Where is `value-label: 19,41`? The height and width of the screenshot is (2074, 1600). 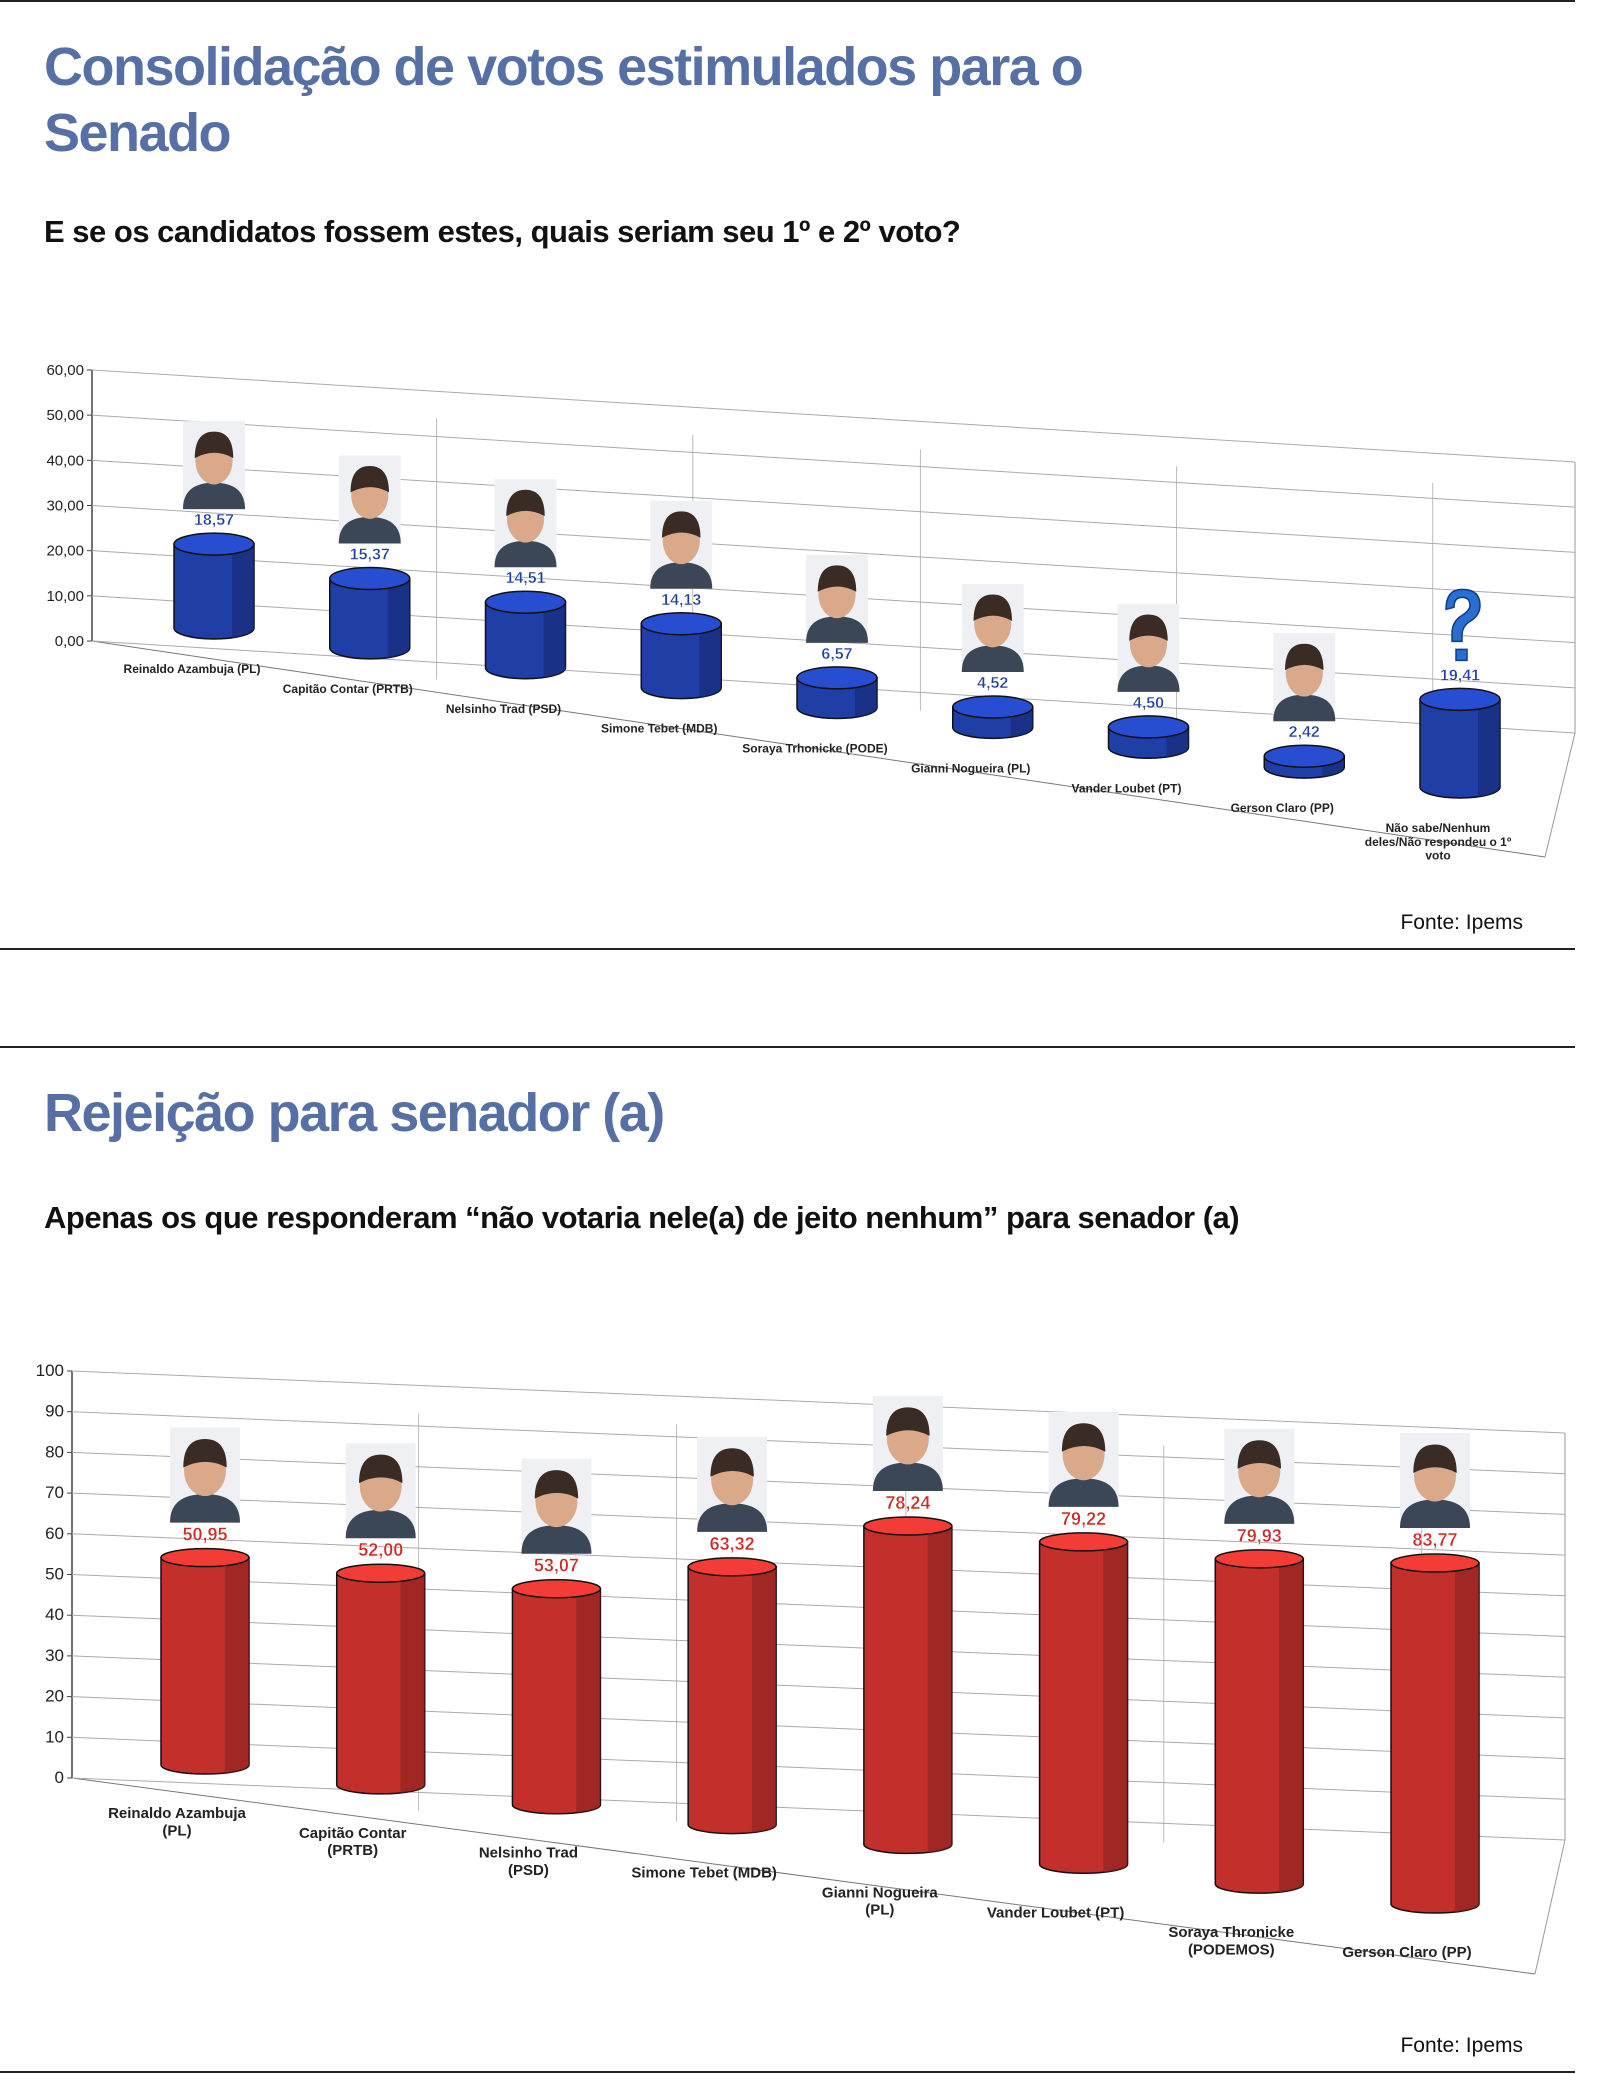 value-label: 19,41 is located at coordinates (1460, 675).